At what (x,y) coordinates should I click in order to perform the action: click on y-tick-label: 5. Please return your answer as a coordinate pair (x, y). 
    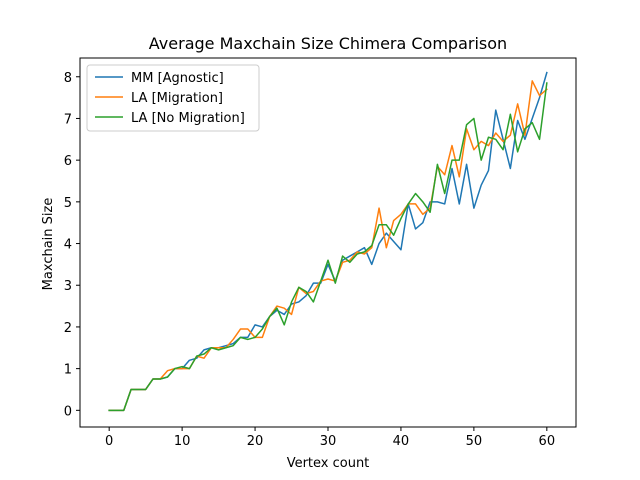
    Looking at the image, I should click on (68, 203).